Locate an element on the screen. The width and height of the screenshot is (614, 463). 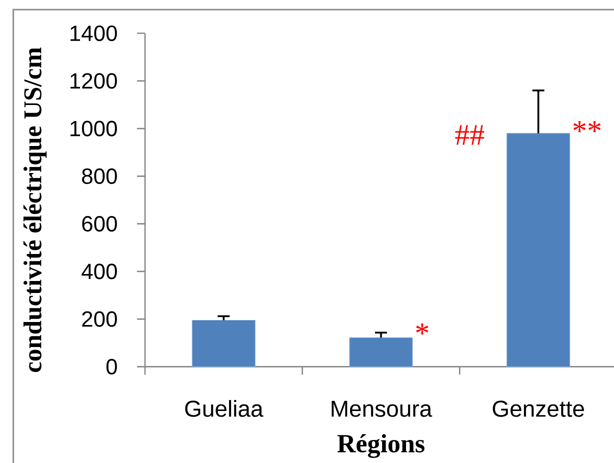
y-tick-label: 800 is located at coordinates (99, 176).